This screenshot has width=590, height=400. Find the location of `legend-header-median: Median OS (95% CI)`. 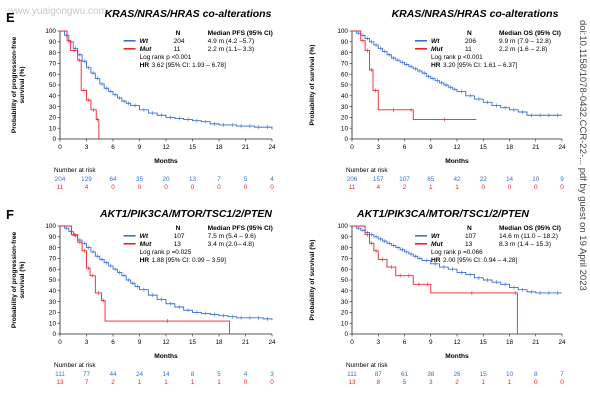

legend-header-median: Median OS (95% CI) is located at coordinates (530, 33).